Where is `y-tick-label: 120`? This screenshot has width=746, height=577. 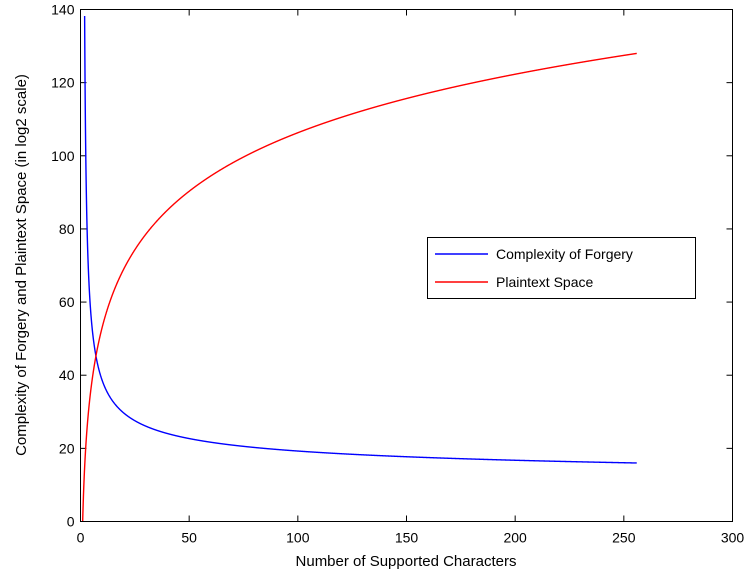
y-tick-label: 120 is located at coordinates (63, 83).